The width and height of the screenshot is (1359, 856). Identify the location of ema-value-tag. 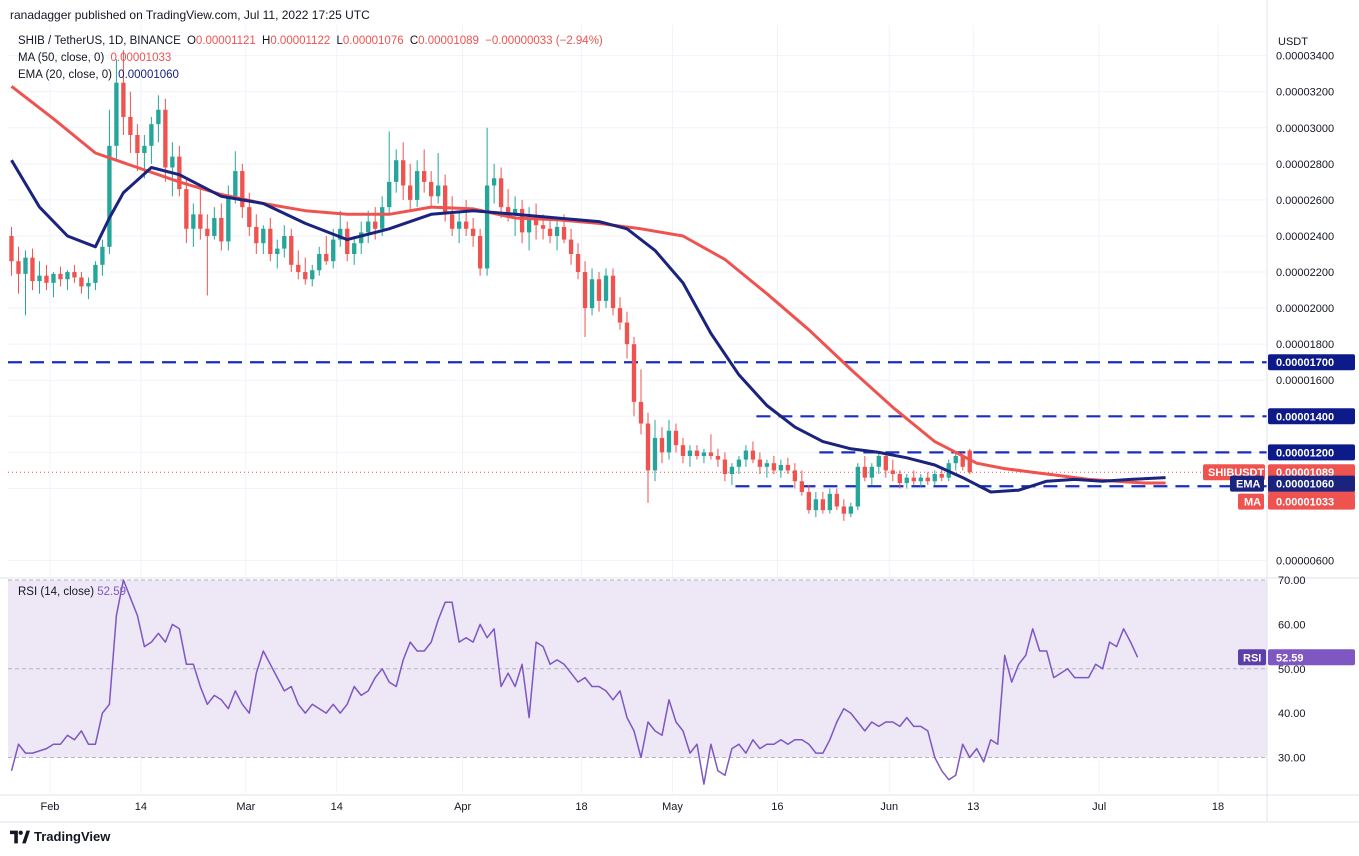
(1311, 483).